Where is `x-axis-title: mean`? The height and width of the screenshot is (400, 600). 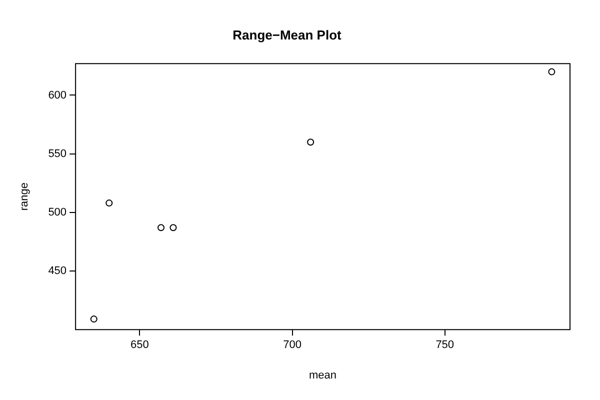 x-axis-title: mean is located at coordinates (323, 375).